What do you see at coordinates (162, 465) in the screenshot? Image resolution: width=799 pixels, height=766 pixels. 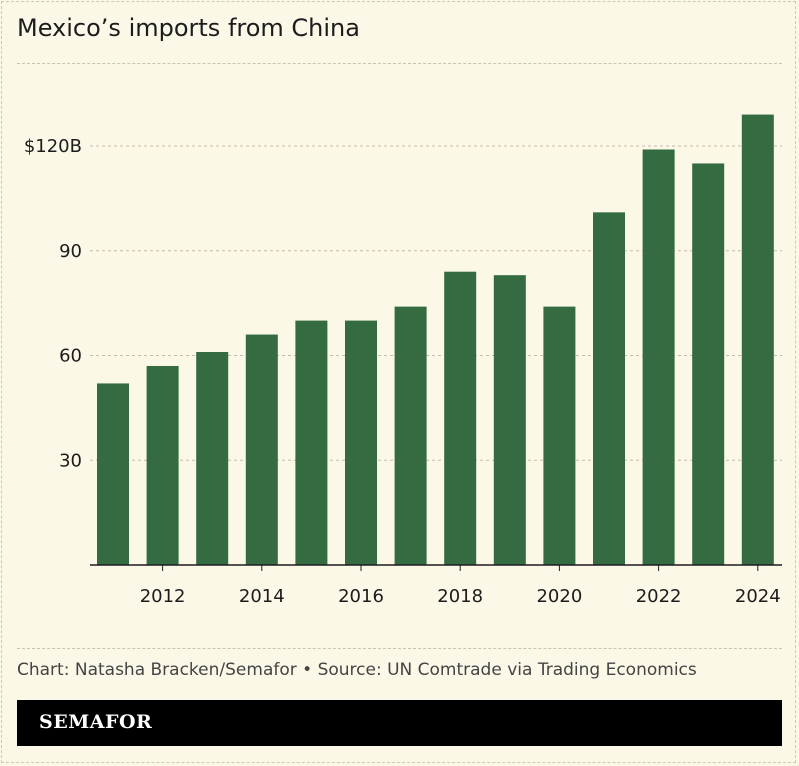 I see `bar-2012` at bounding box center [162, 465].